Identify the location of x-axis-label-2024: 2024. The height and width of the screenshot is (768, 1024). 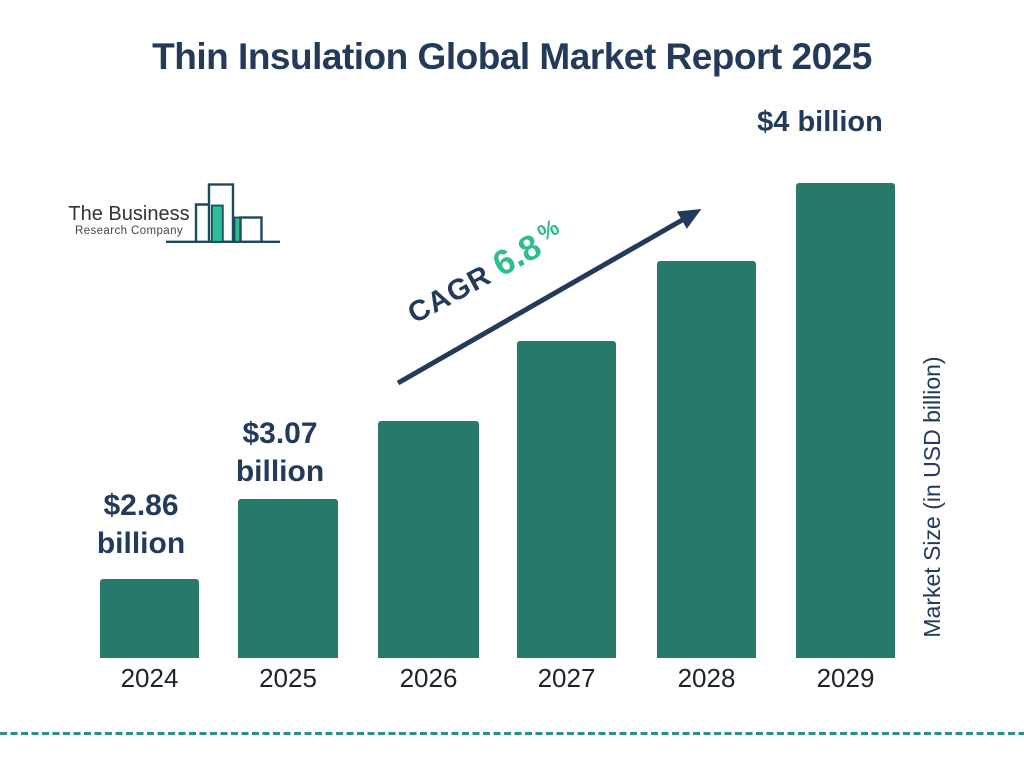
(149, 678).